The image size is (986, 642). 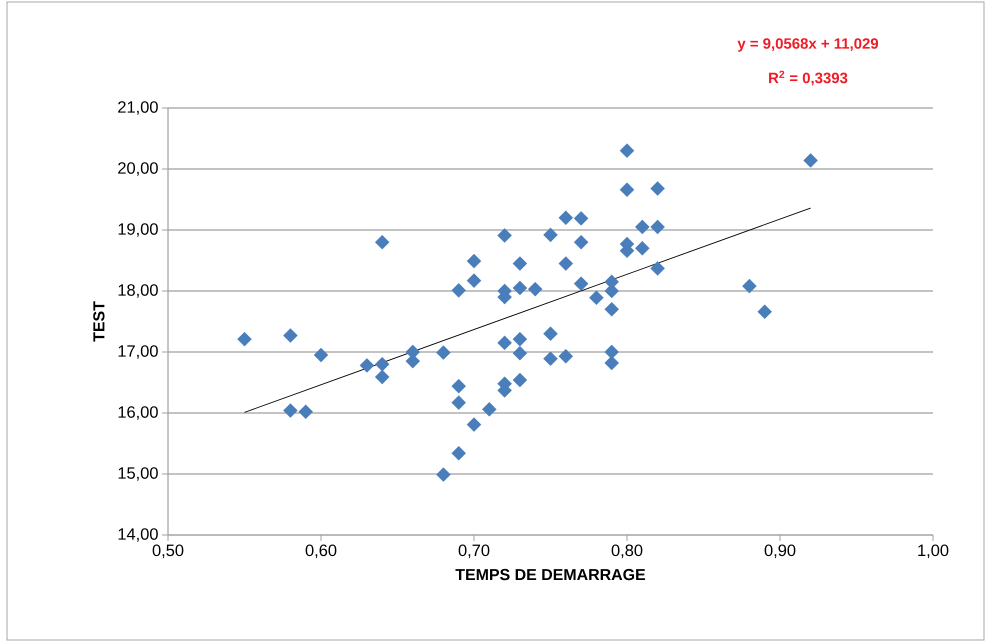 I want to click on x-tick-label: 0,90, so click(x=780, y=551).